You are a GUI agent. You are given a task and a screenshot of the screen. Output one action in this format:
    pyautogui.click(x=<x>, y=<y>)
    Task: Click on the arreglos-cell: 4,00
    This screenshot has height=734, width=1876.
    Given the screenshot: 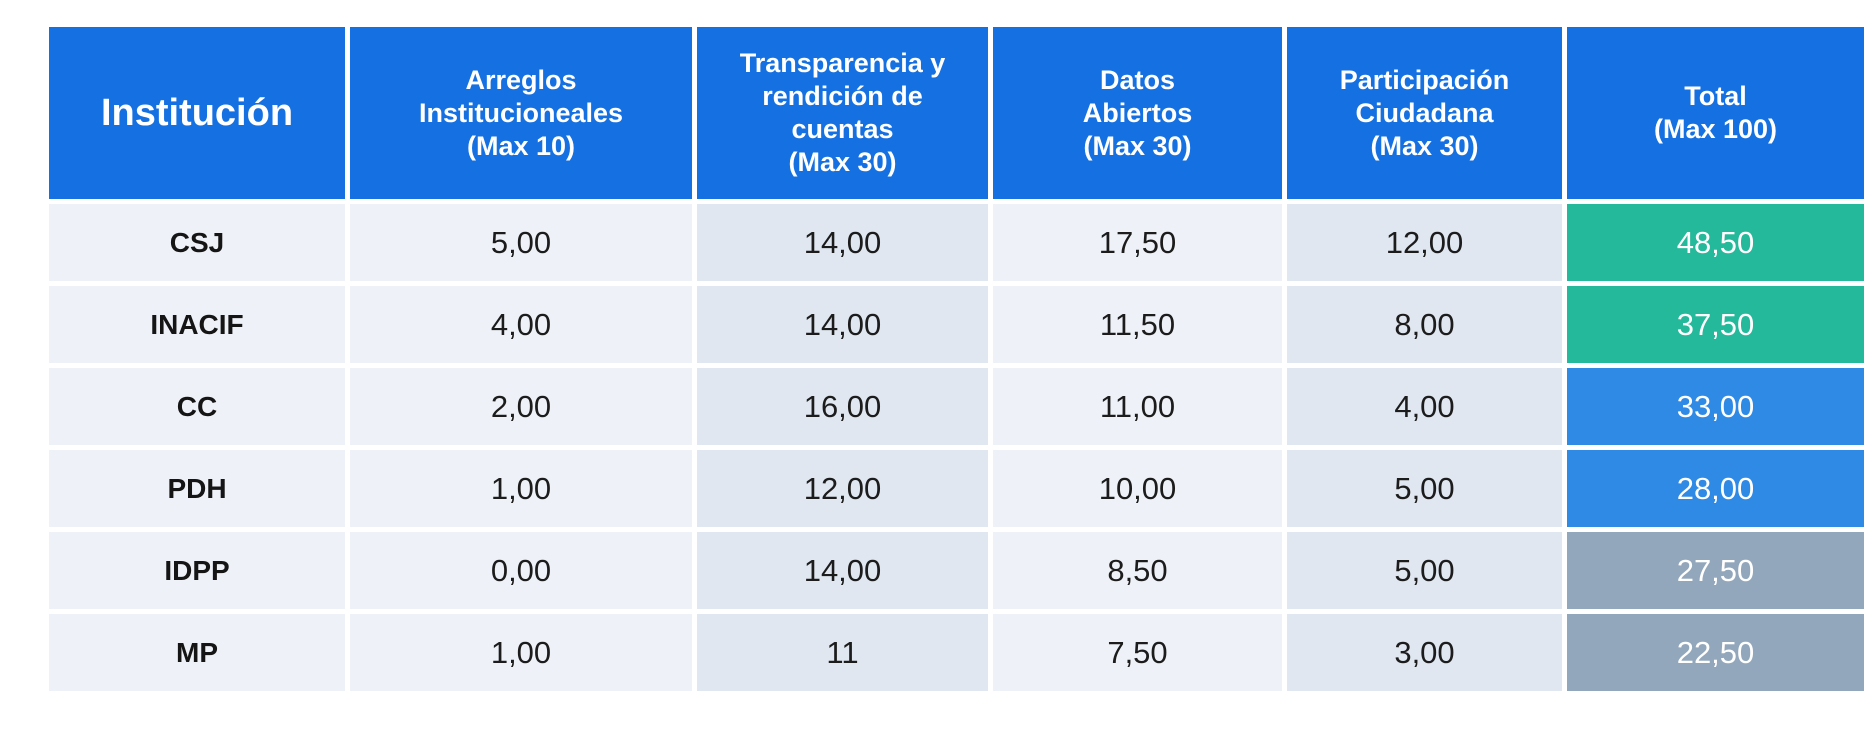 What is the action you would take?
    pyautogui.click(x=521, y=324)
    